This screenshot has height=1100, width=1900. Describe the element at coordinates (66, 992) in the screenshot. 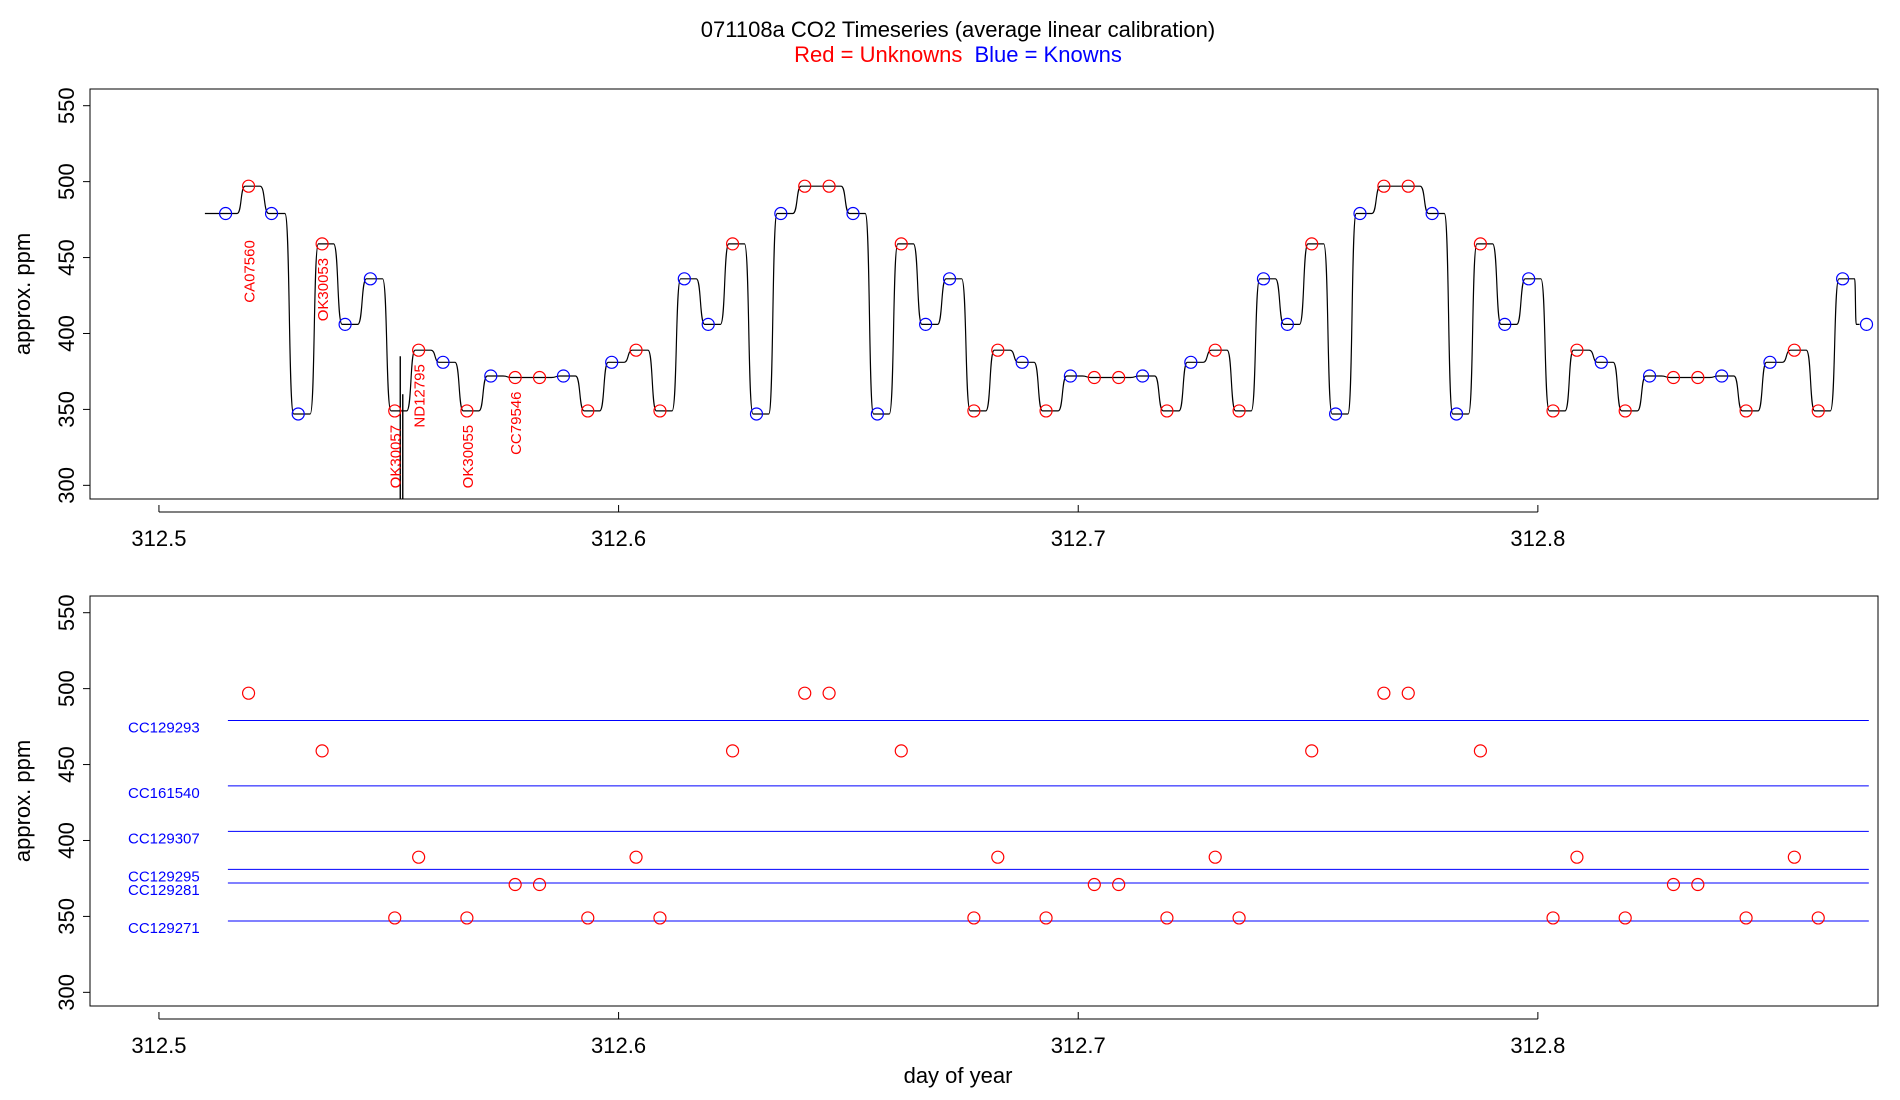

I see `bottom-y-tick-label: 300` at that location.